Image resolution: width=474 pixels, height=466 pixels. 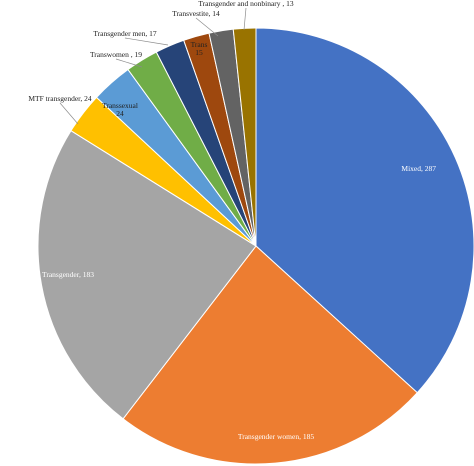 I want to click on data-label-transgender-and-nonbinary: Transgender and nonbinary , 13, so click(x=246, y=4).